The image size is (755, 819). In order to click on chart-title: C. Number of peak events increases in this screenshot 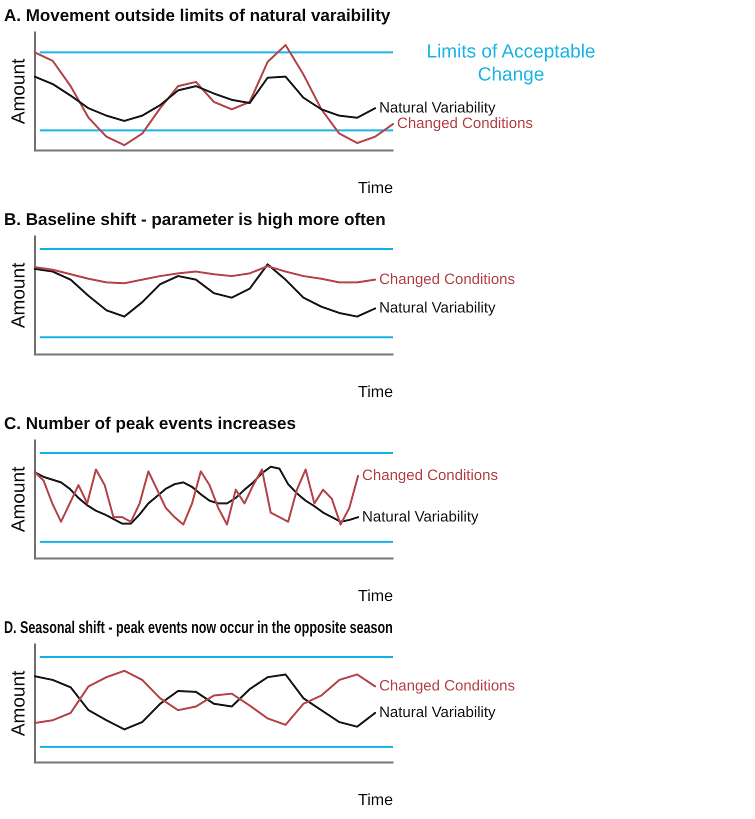, I will do `click(150, 423)`.